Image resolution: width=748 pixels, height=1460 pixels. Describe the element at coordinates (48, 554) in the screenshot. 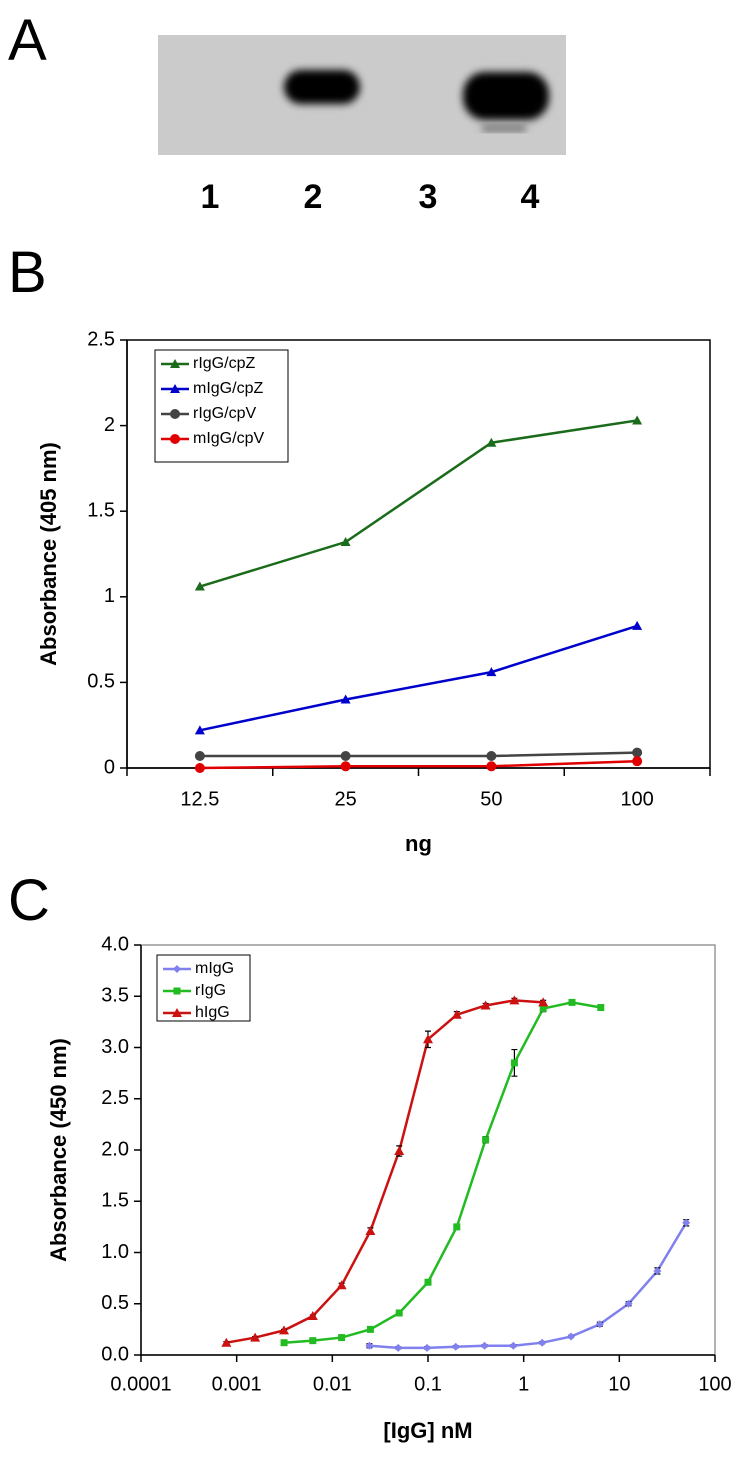

I see `y-axis-title: Absorbance (405 nm)` at that location.